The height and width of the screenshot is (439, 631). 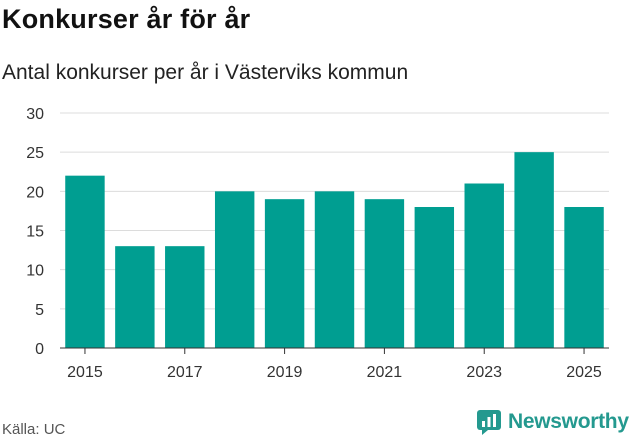 I want to click on bar-2015, so click(x=85, y=261).